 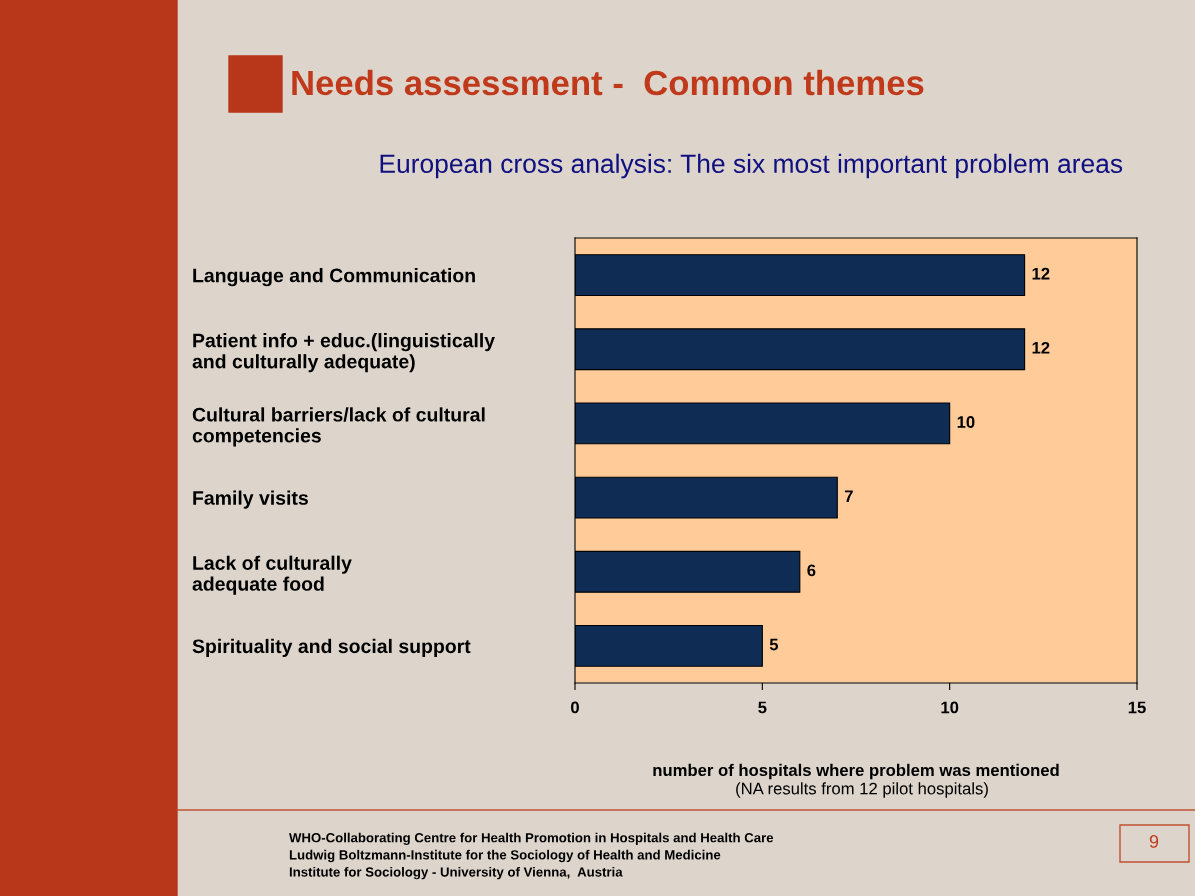 What do you see at coordinates (966, 422) in the screenshot?
I see `data-label: 10` at bounding box center [966, 422].